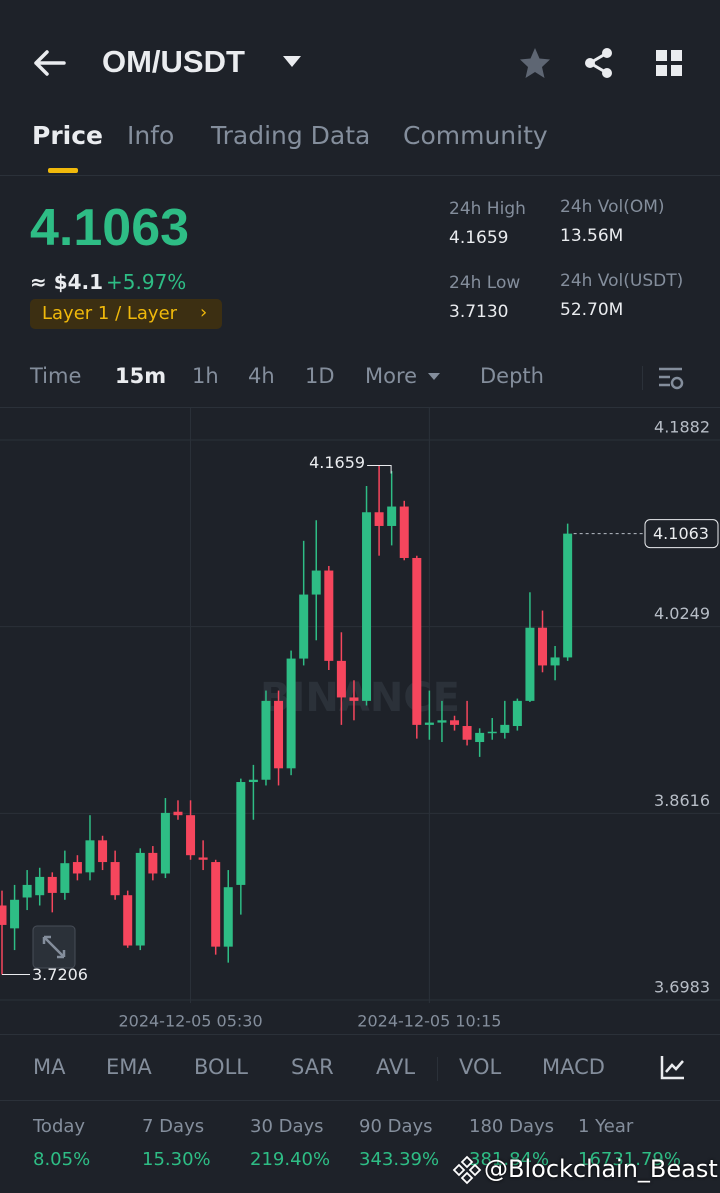  What do you see at coordinates (475, 135) in the screenshot?
I see `tab: Community` at bounding box center [475, 135].